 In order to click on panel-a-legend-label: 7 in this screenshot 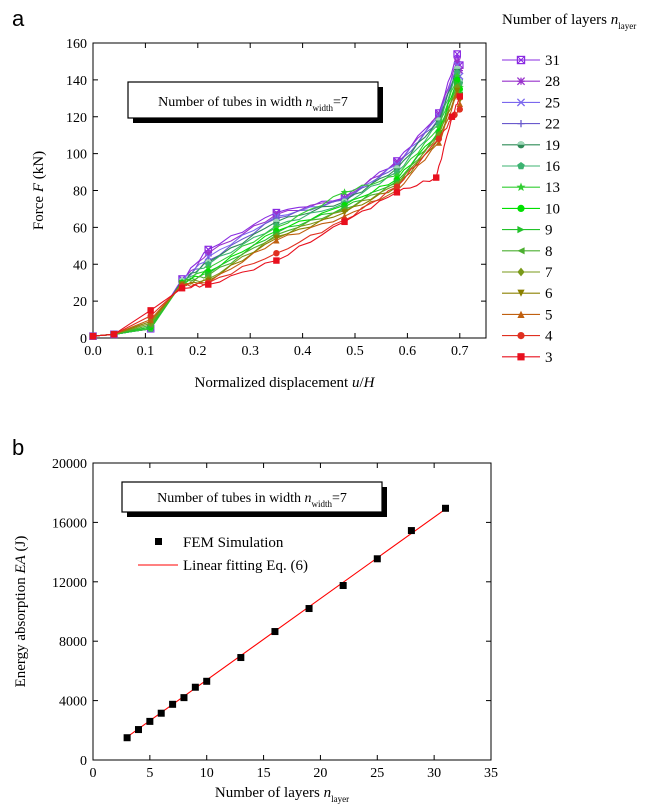, I will do `click(549, 273)`.